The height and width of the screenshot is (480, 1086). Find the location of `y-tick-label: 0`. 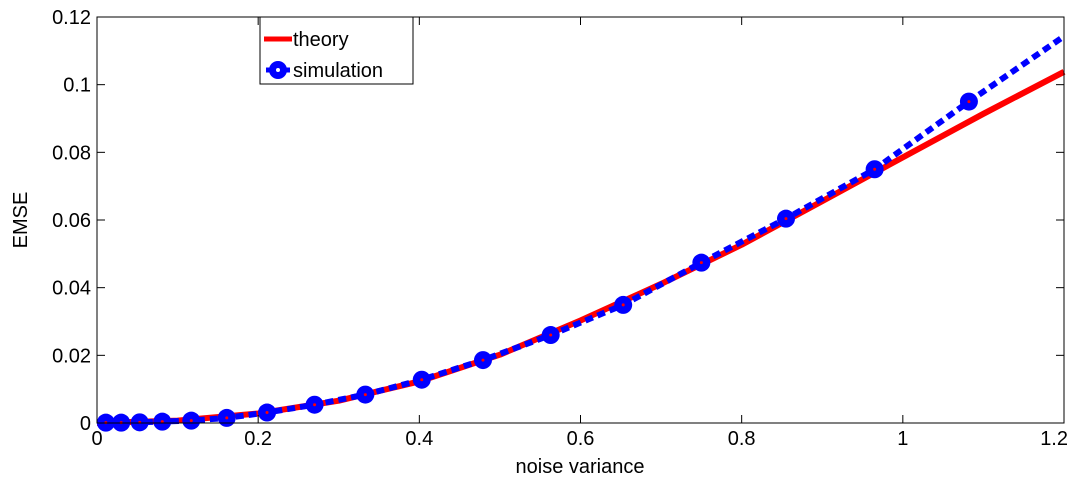

y-tick-label: 0 is located at coordinates (85, 424).